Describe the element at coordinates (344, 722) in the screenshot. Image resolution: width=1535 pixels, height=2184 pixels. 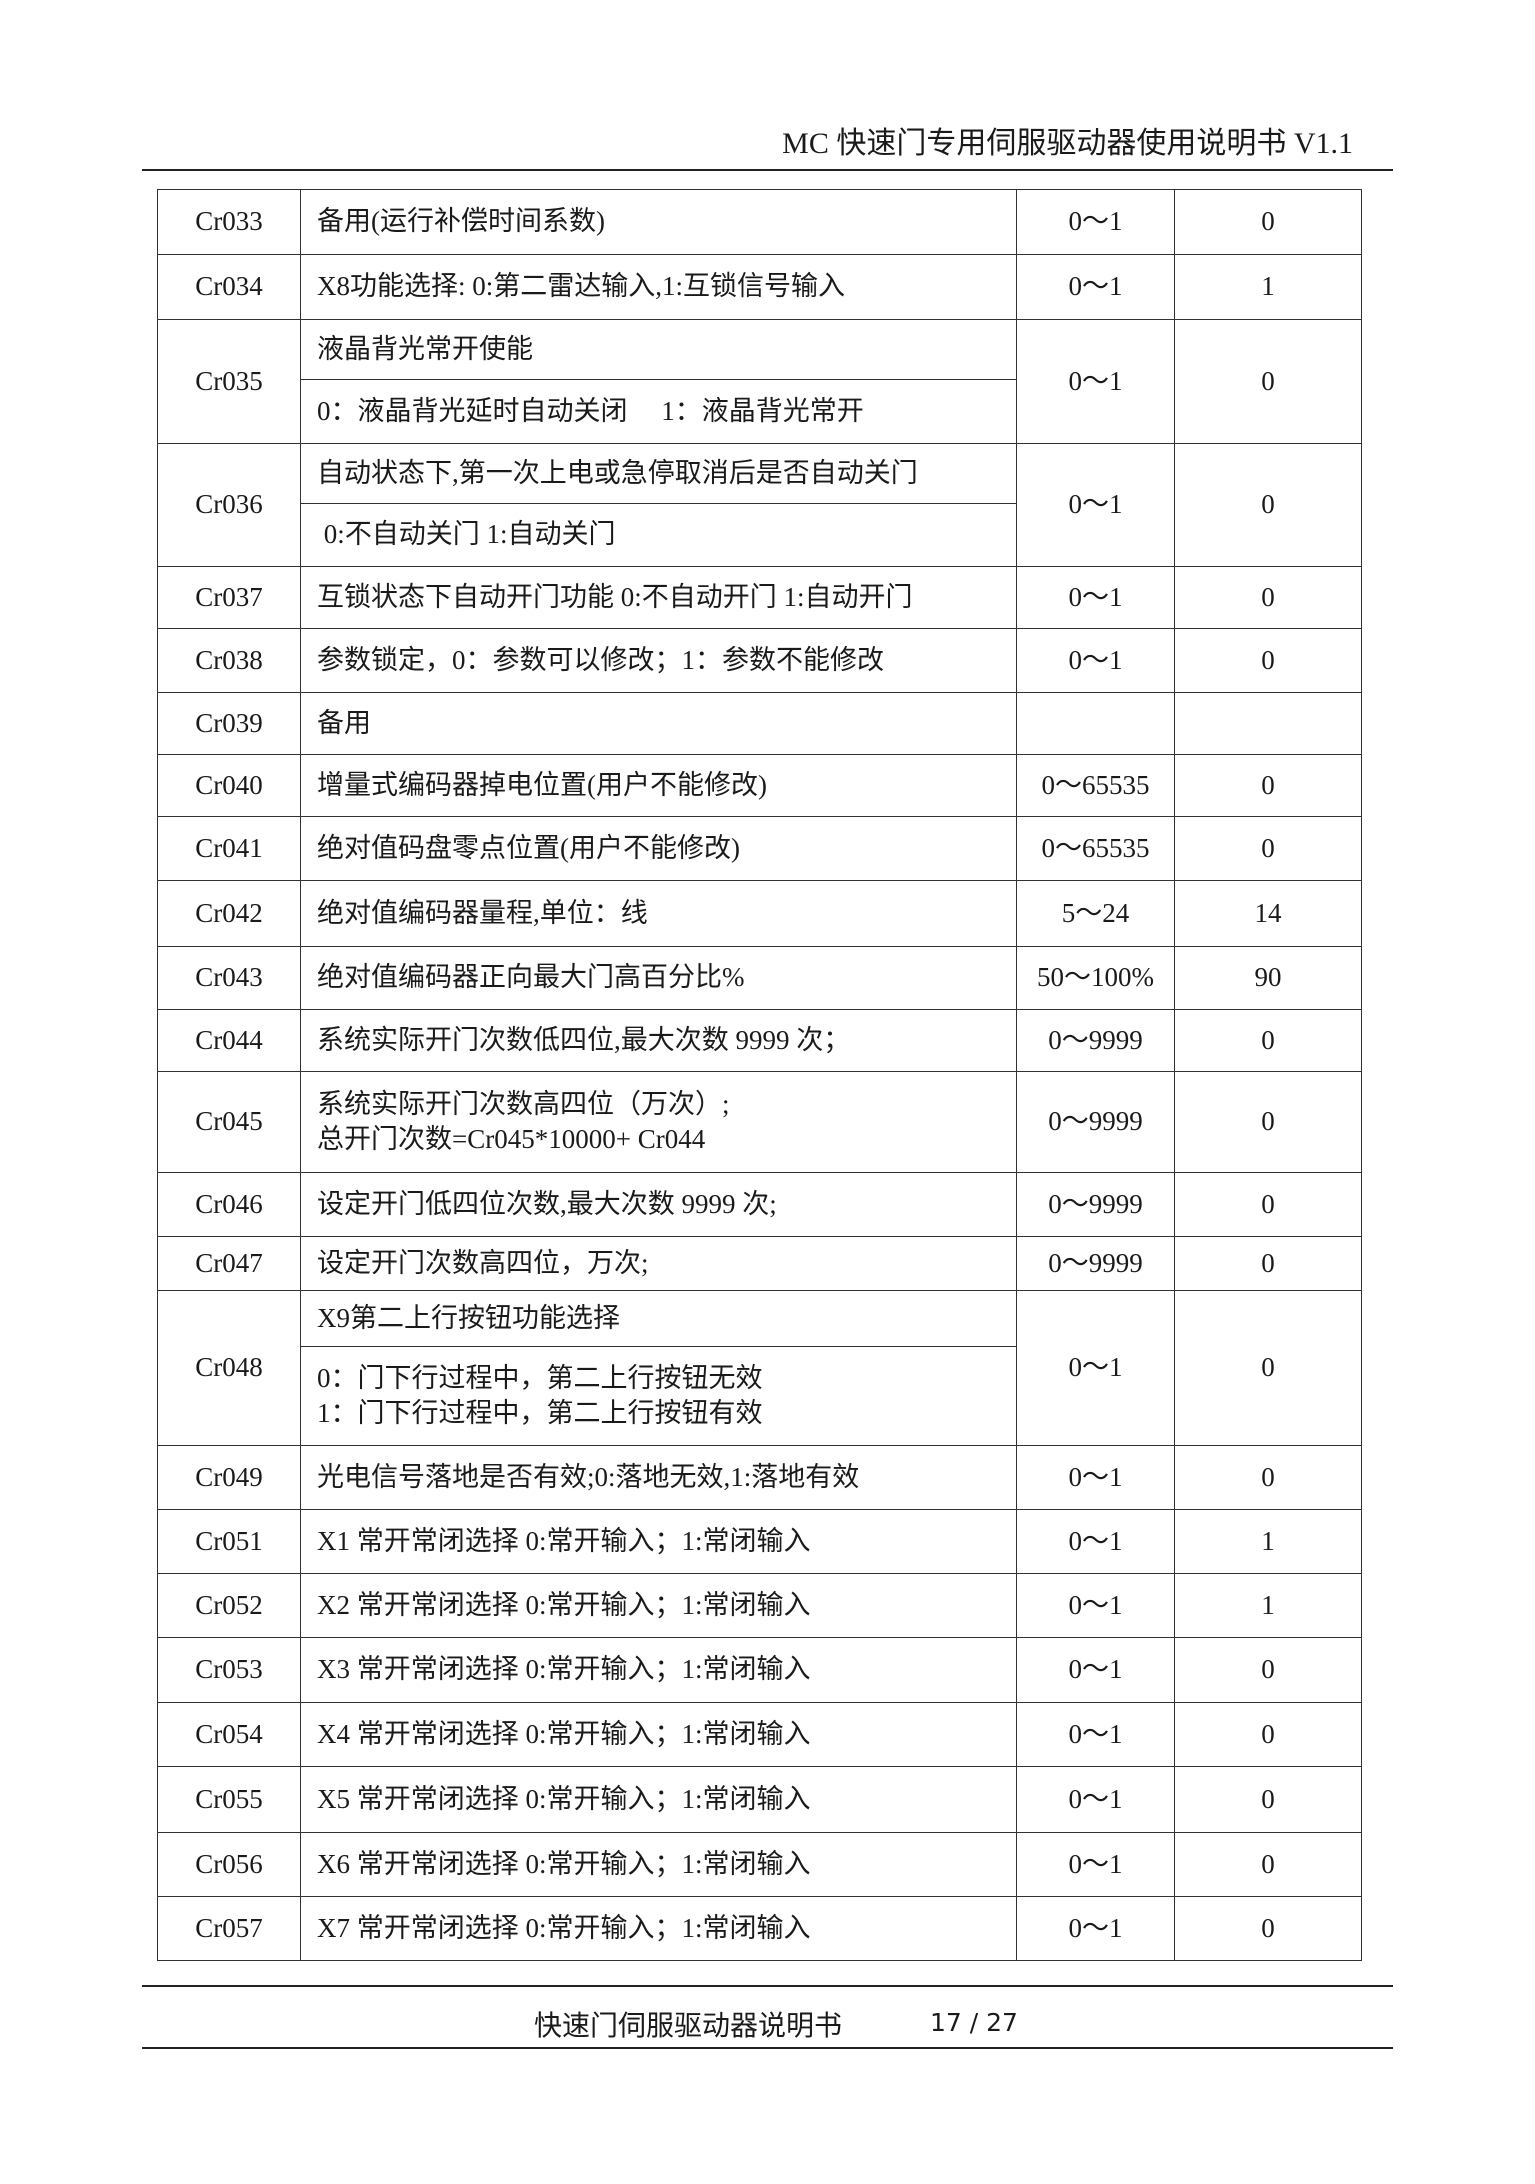
I see `description-line: 备用` at that location.